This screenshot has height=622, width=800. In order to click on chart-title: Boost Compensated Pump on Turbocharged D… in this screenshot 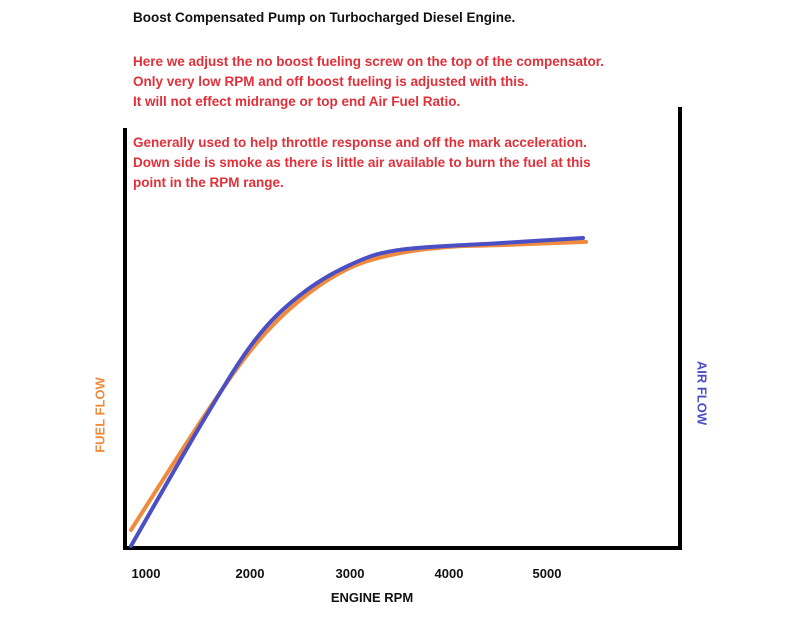, I will do `click(324, 17)`.